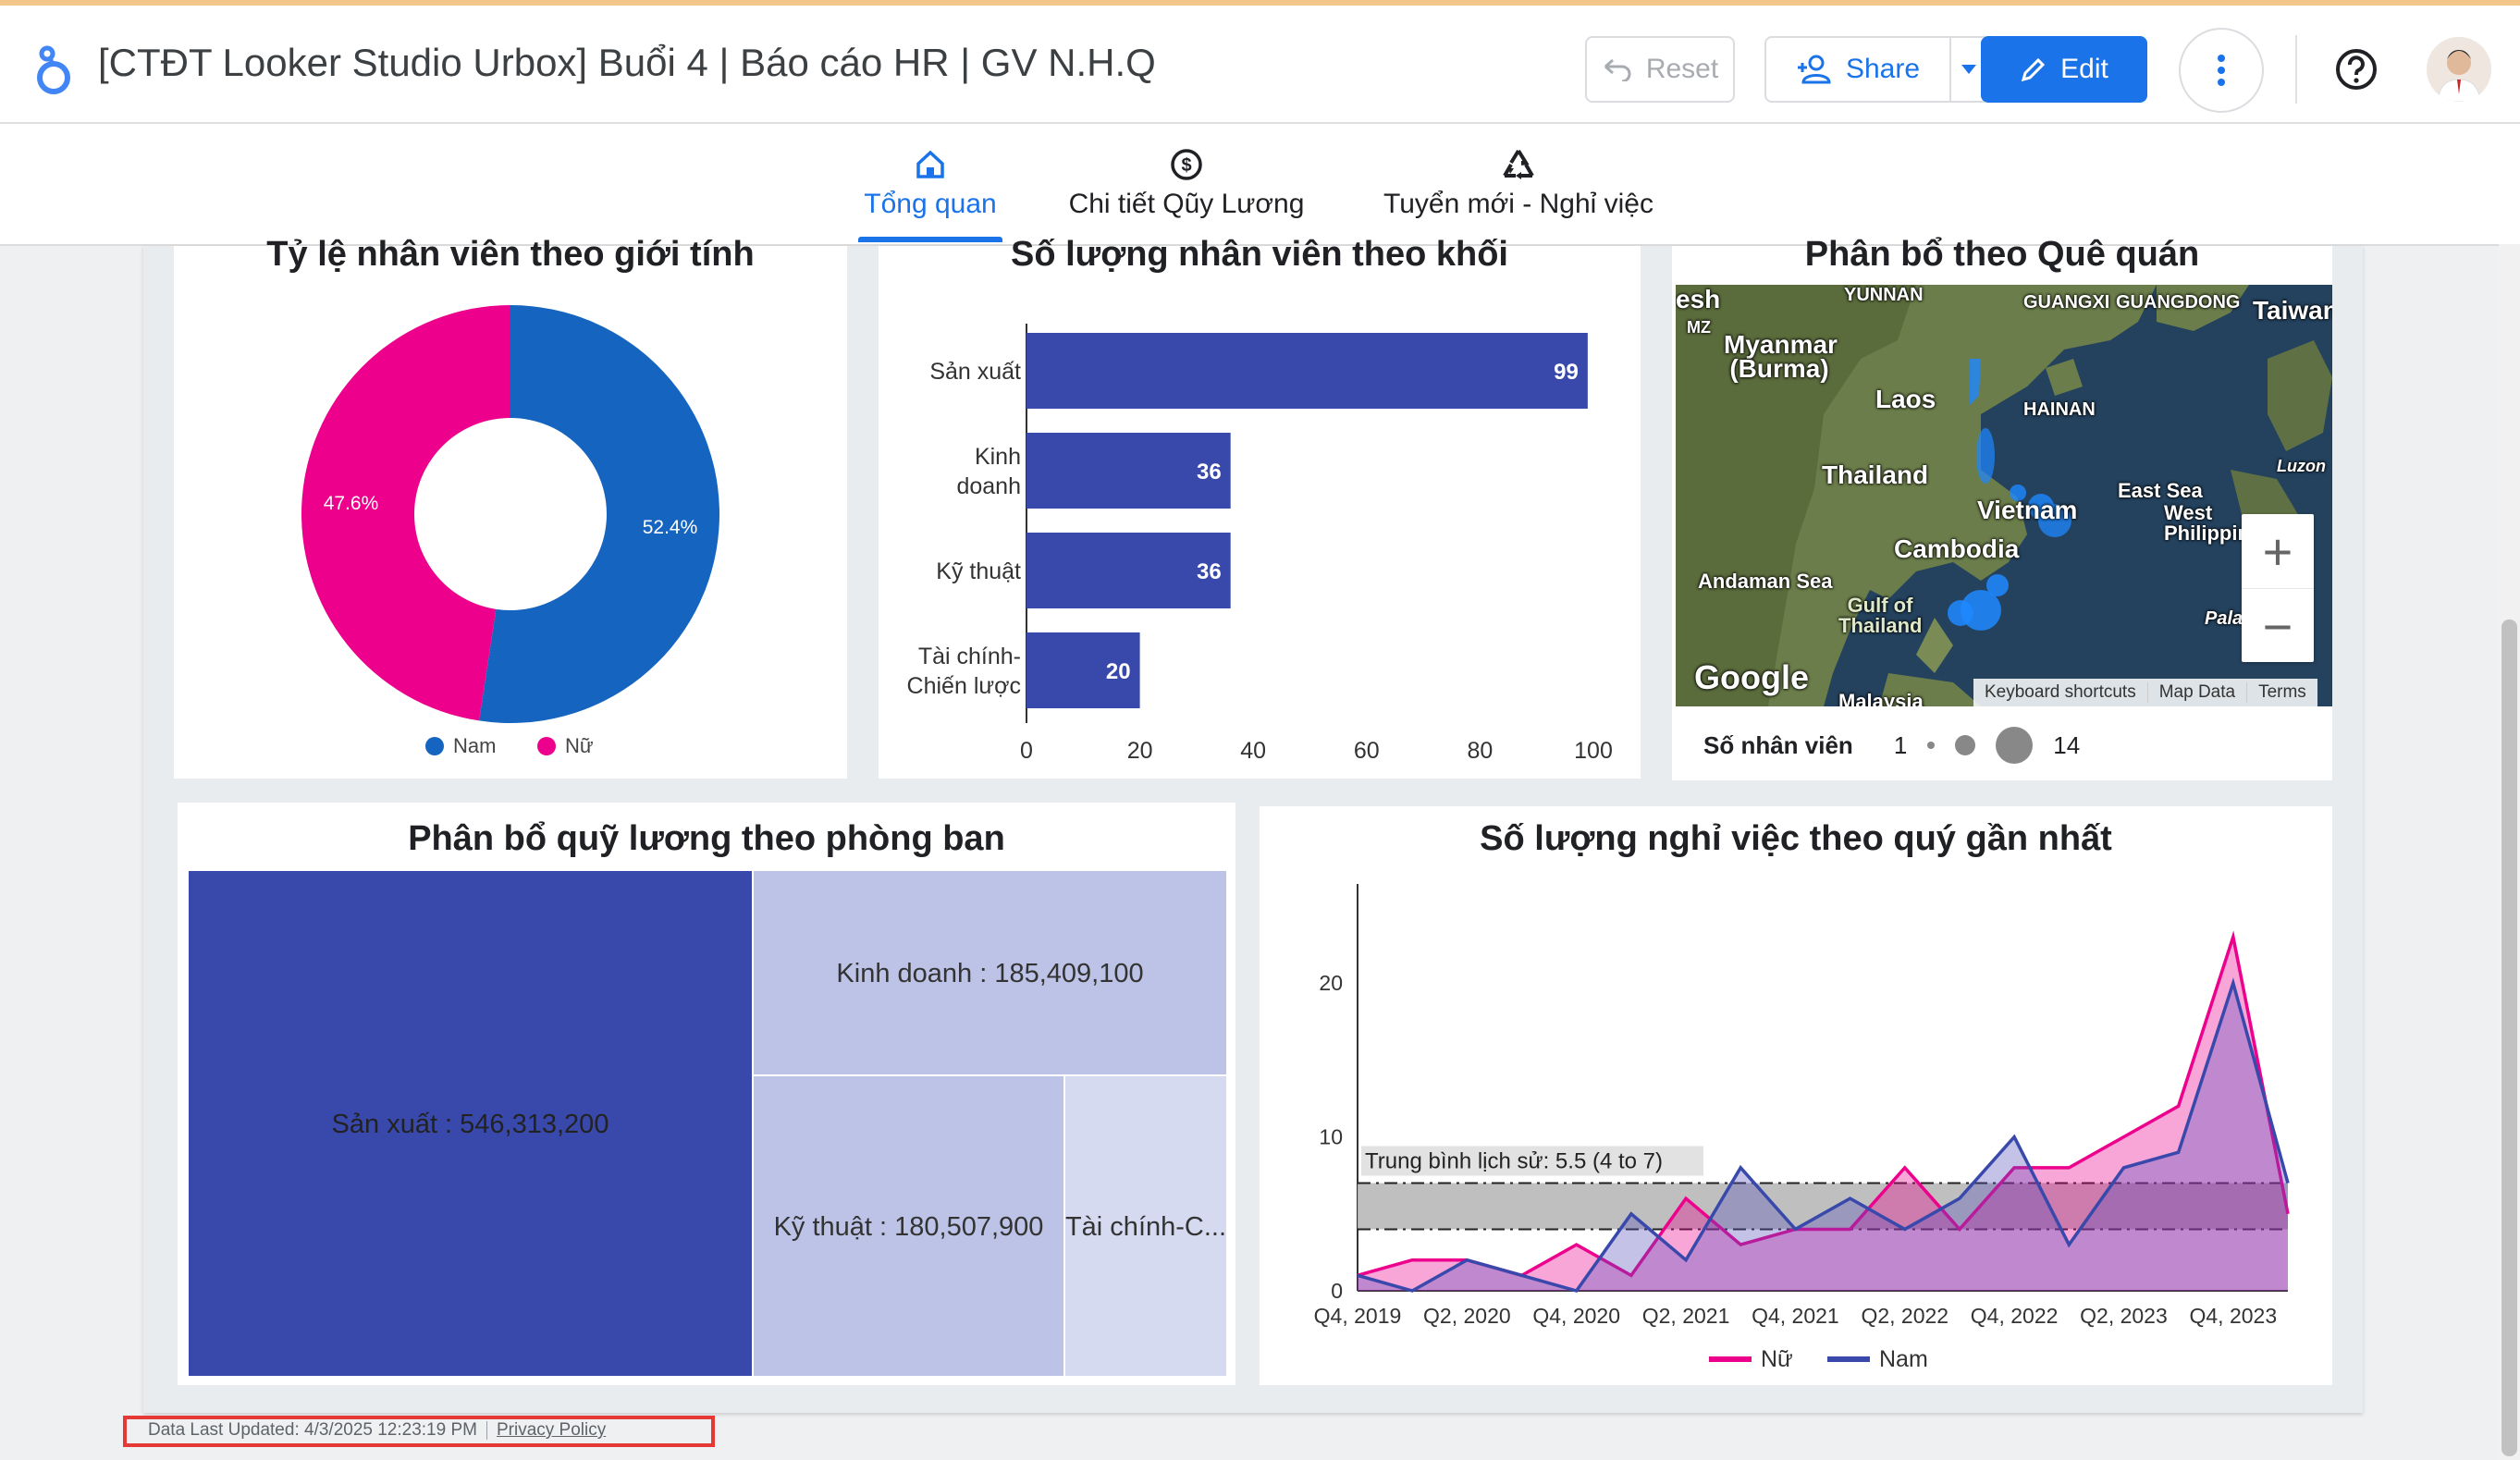 The image size is (2520, 1460). I want to click on x-tick-label: Q4, 2019, so click(1358, 1316).